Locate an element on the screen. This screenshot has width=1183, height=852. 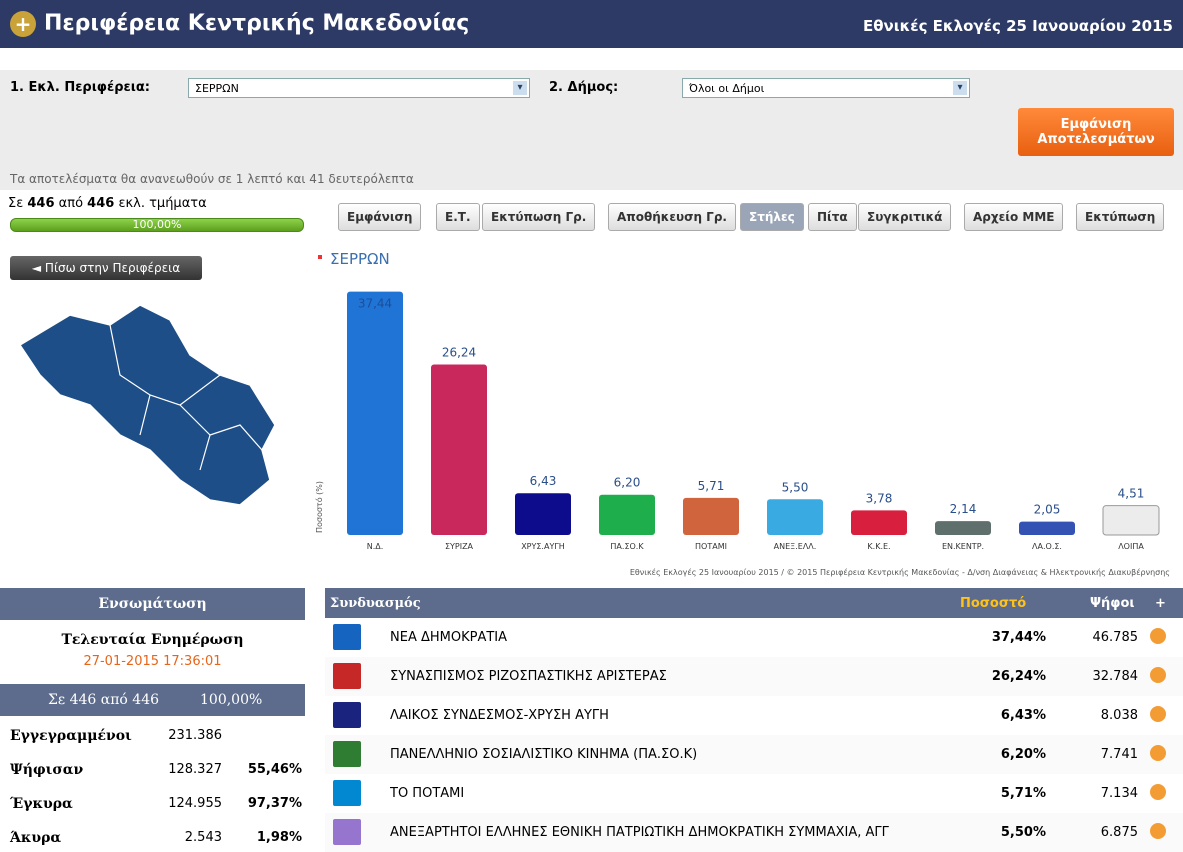
party-votes: 7.134 is located at coordinates (1119, 793).